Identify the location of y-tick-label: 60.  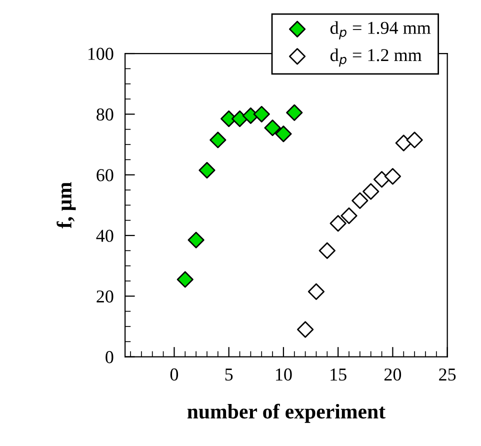
(105, 175).